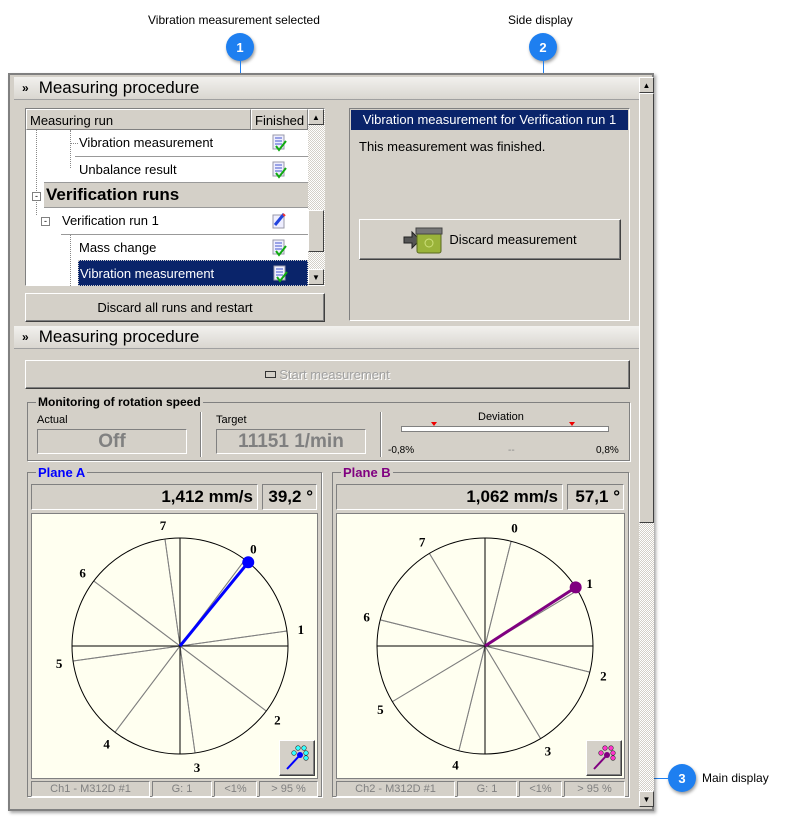 The image size is (791, 817). What do you see at coordinates (193, 273) in the screenshot?
I see `tree-row-selected: Vibration measurement` at bounding box center [193, 273].